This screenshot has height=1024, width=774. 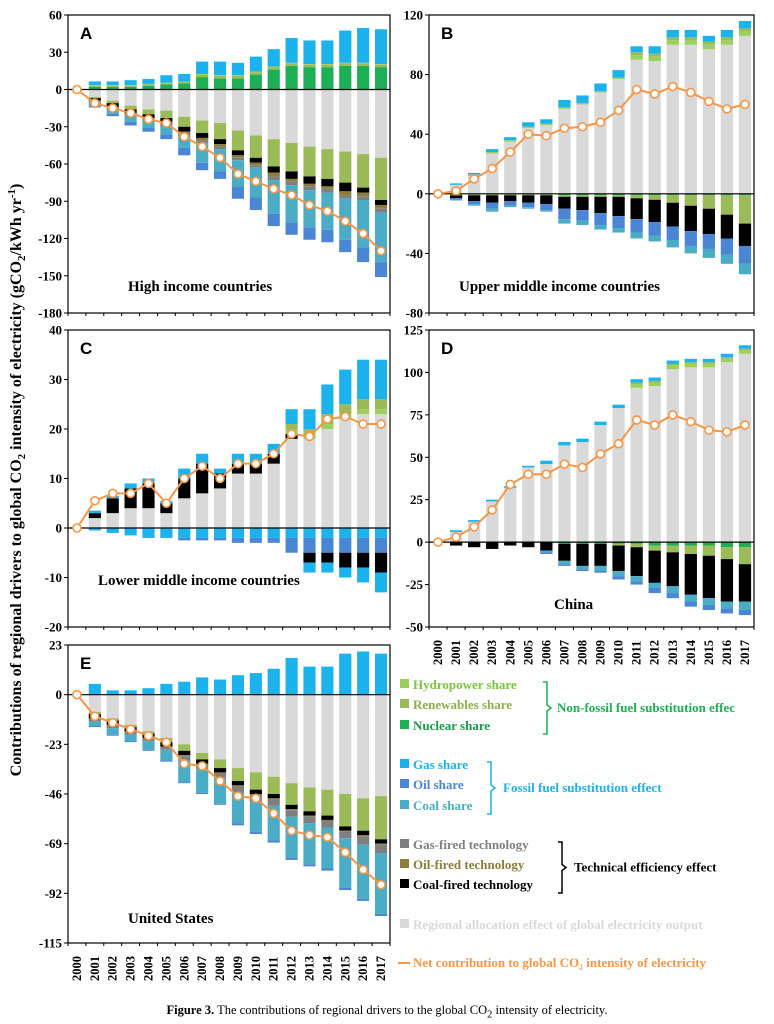 What do you see at coordinates (112, 530) in the screenshot?
I see `bar-gas_neg-2002` at bounding box center [112, 530].